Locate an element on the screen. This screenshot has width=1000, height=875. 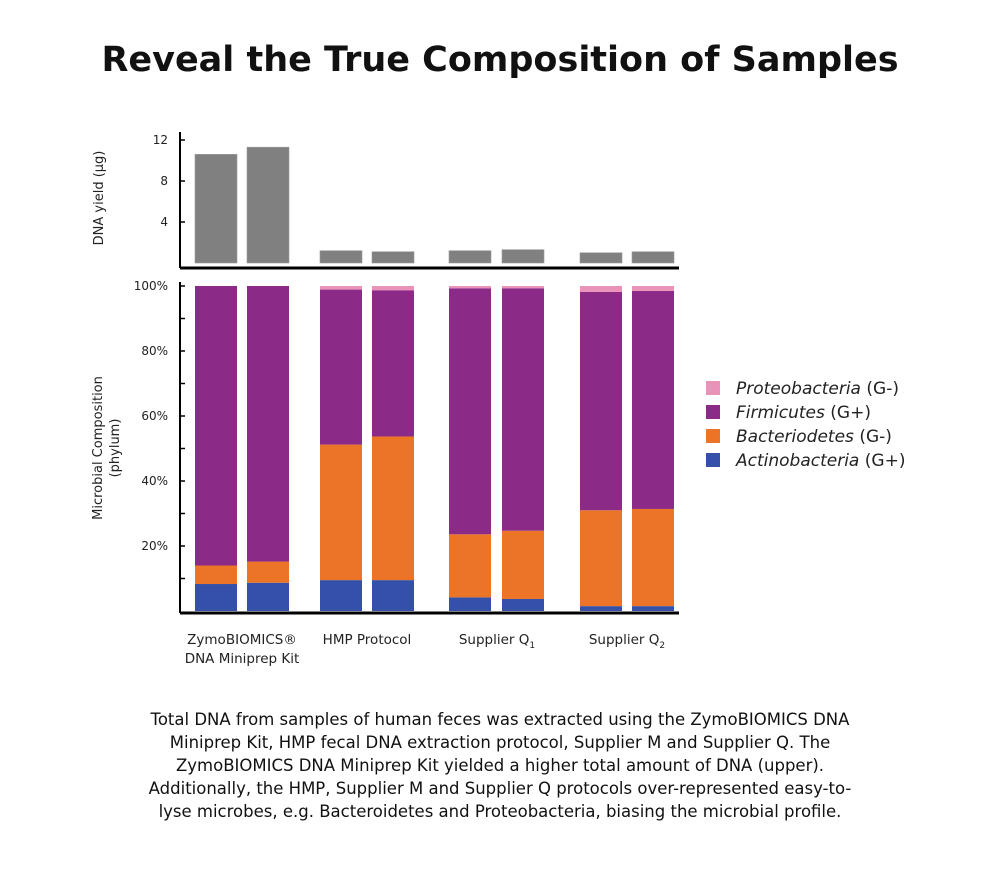
legend-label-proteobacteria: Proteobacteria (G-) is located at coordinates (817, 389).